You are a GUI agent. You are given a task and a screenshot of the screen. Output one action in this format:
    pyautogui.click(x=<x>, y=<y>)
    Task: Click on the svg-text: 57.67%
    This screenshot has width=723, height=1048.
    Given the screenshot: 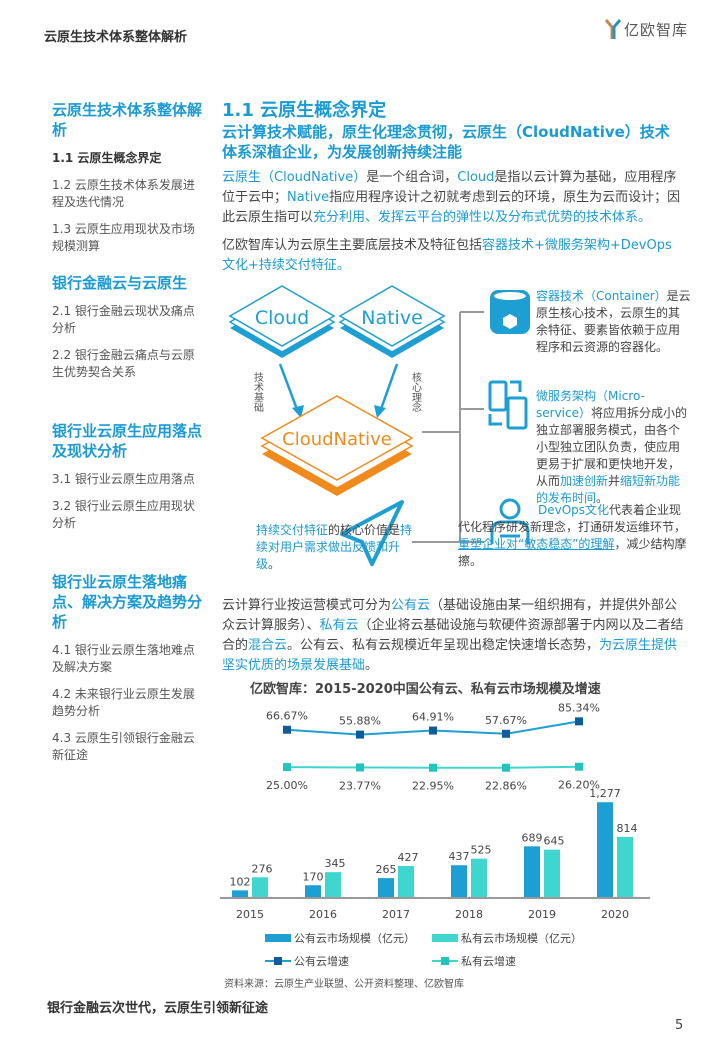 What is the action you would take?
    pyautogui.click(x=506, y=720)
    